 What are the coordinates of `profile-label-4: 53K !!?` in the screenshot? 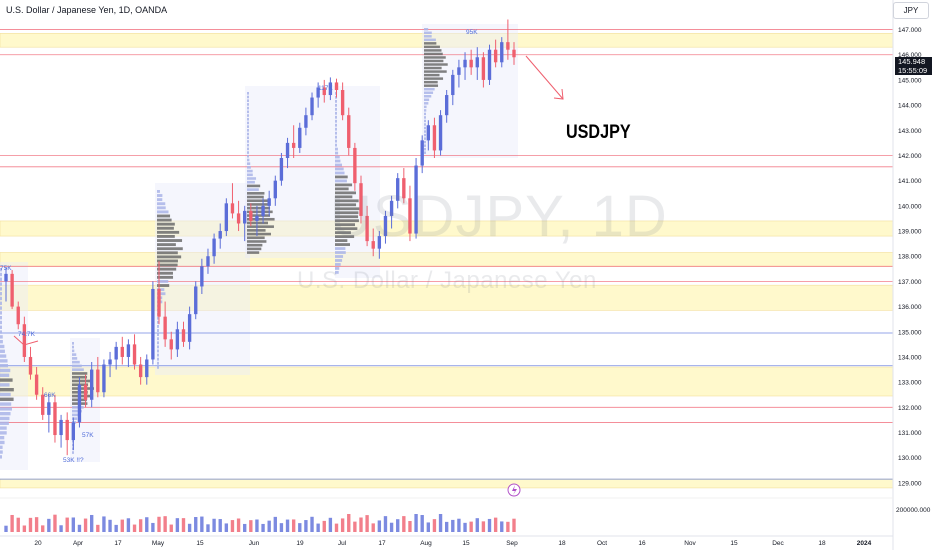 It's located at (73, 460).